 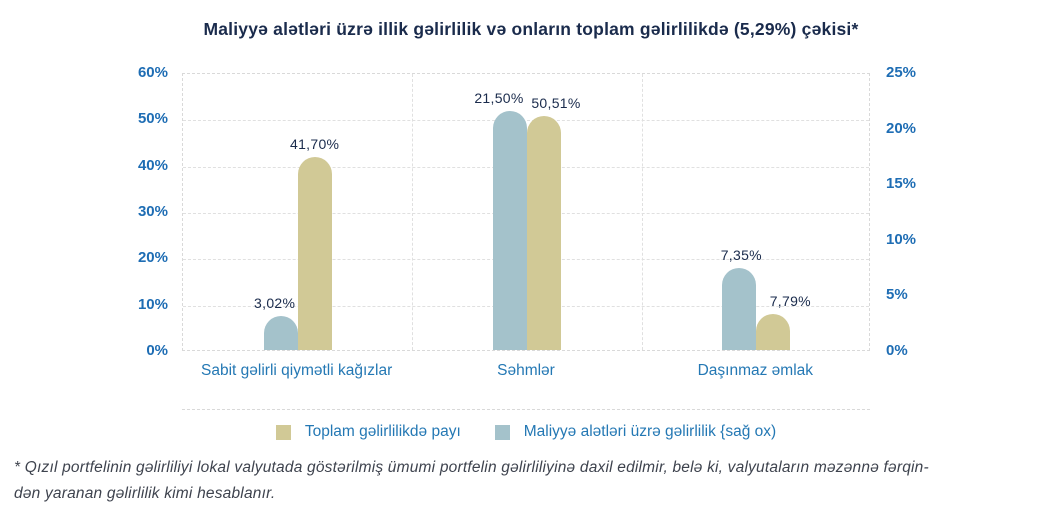 What do you see at coordinates (145, 493) in the screenshot?
I see `footnote-line-2: dən yaranan gəlirlilik kimi hesablanır.` at bounding box center [145, 493].